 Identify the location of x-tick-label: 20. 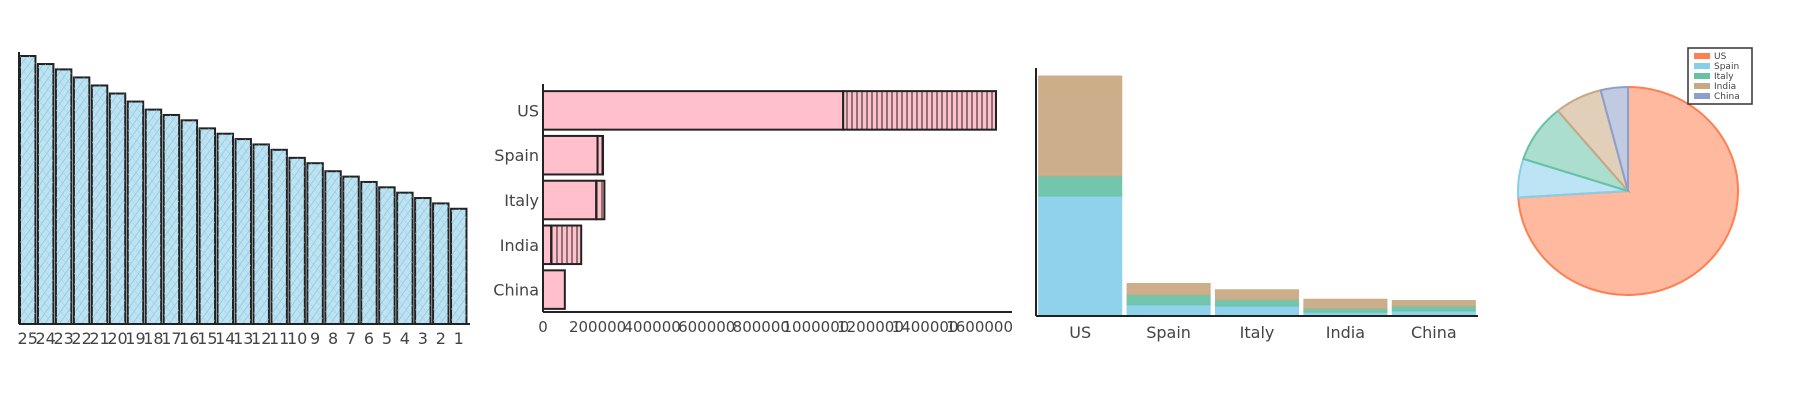
(117, 338).